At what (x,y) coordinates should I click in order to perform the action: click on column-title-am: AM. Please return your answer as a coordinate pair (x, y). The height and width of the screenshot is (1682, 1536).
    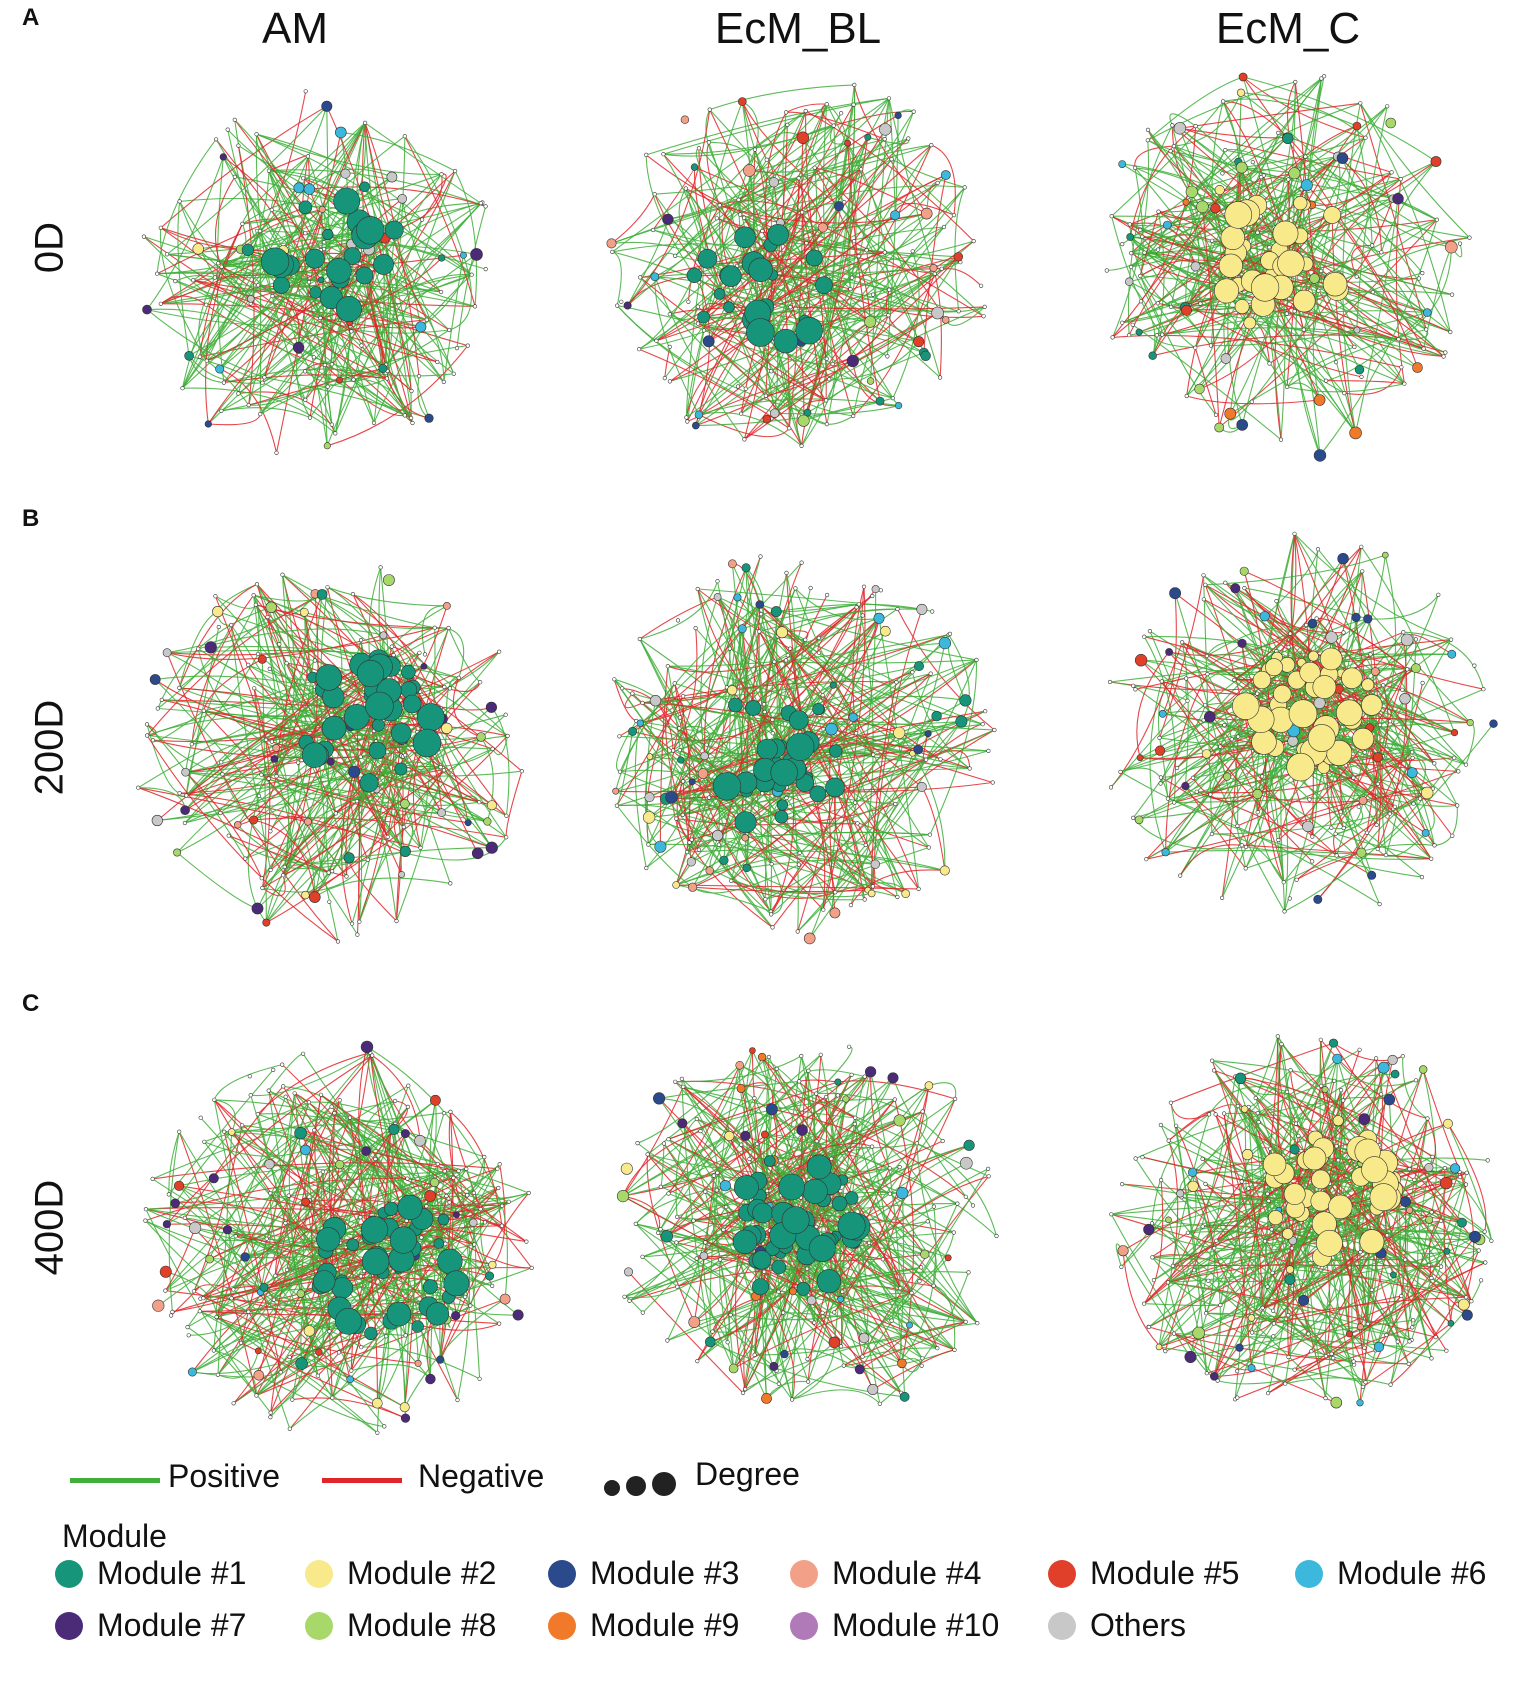
    Looking at the image, I should click on (295, 28).